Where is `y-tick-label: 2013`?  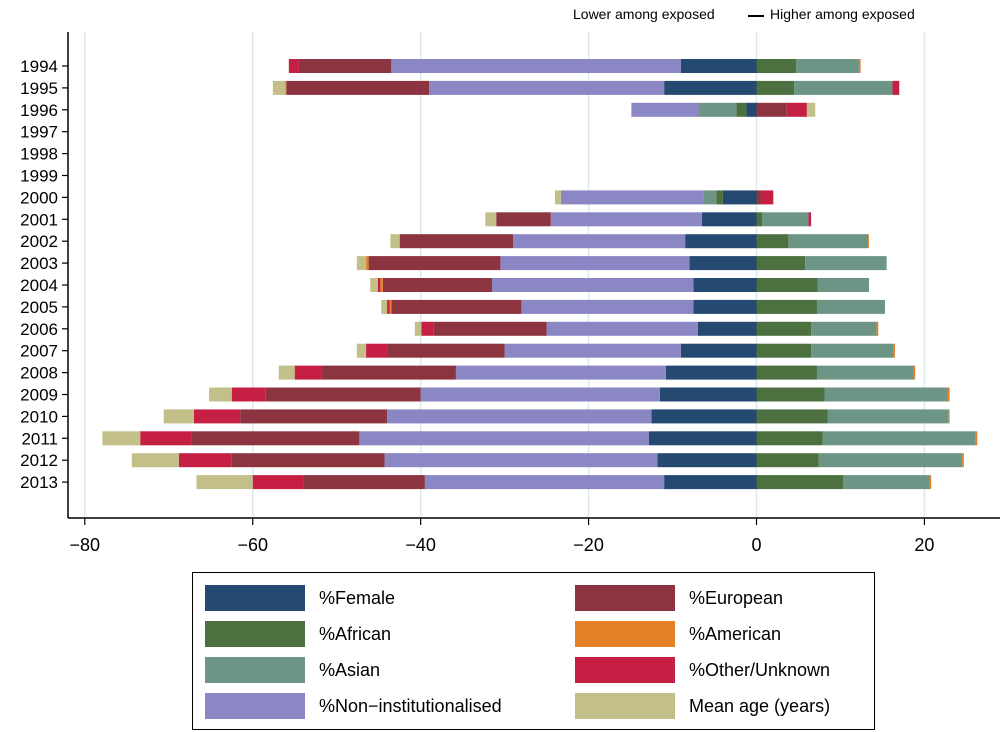 y-tick-label: 2013 is located at coordinates (39, 482).